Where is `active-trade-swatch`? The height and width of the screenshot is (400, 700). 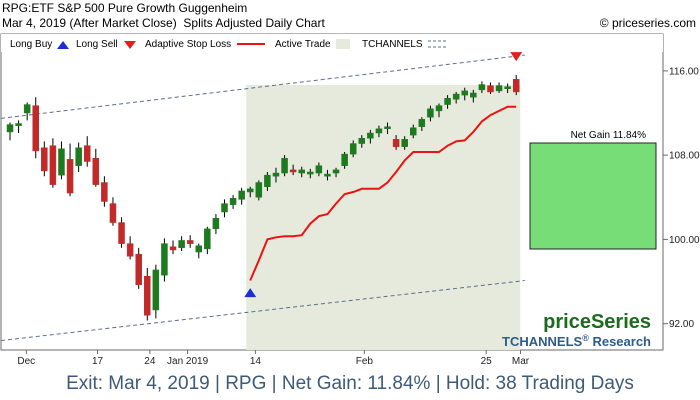 active-trade-swatch is located at coordinates (343, 44).